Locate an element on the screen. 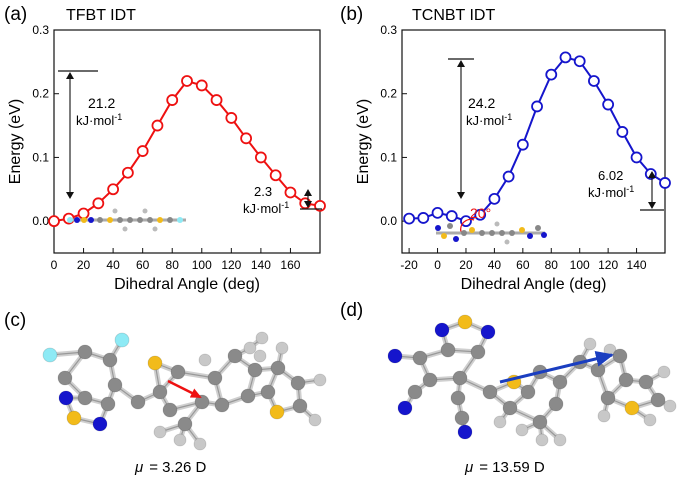 This screenshot has height=480, width=678. y-tick-label-b: 0.3 is located at coordinates (388, 30).